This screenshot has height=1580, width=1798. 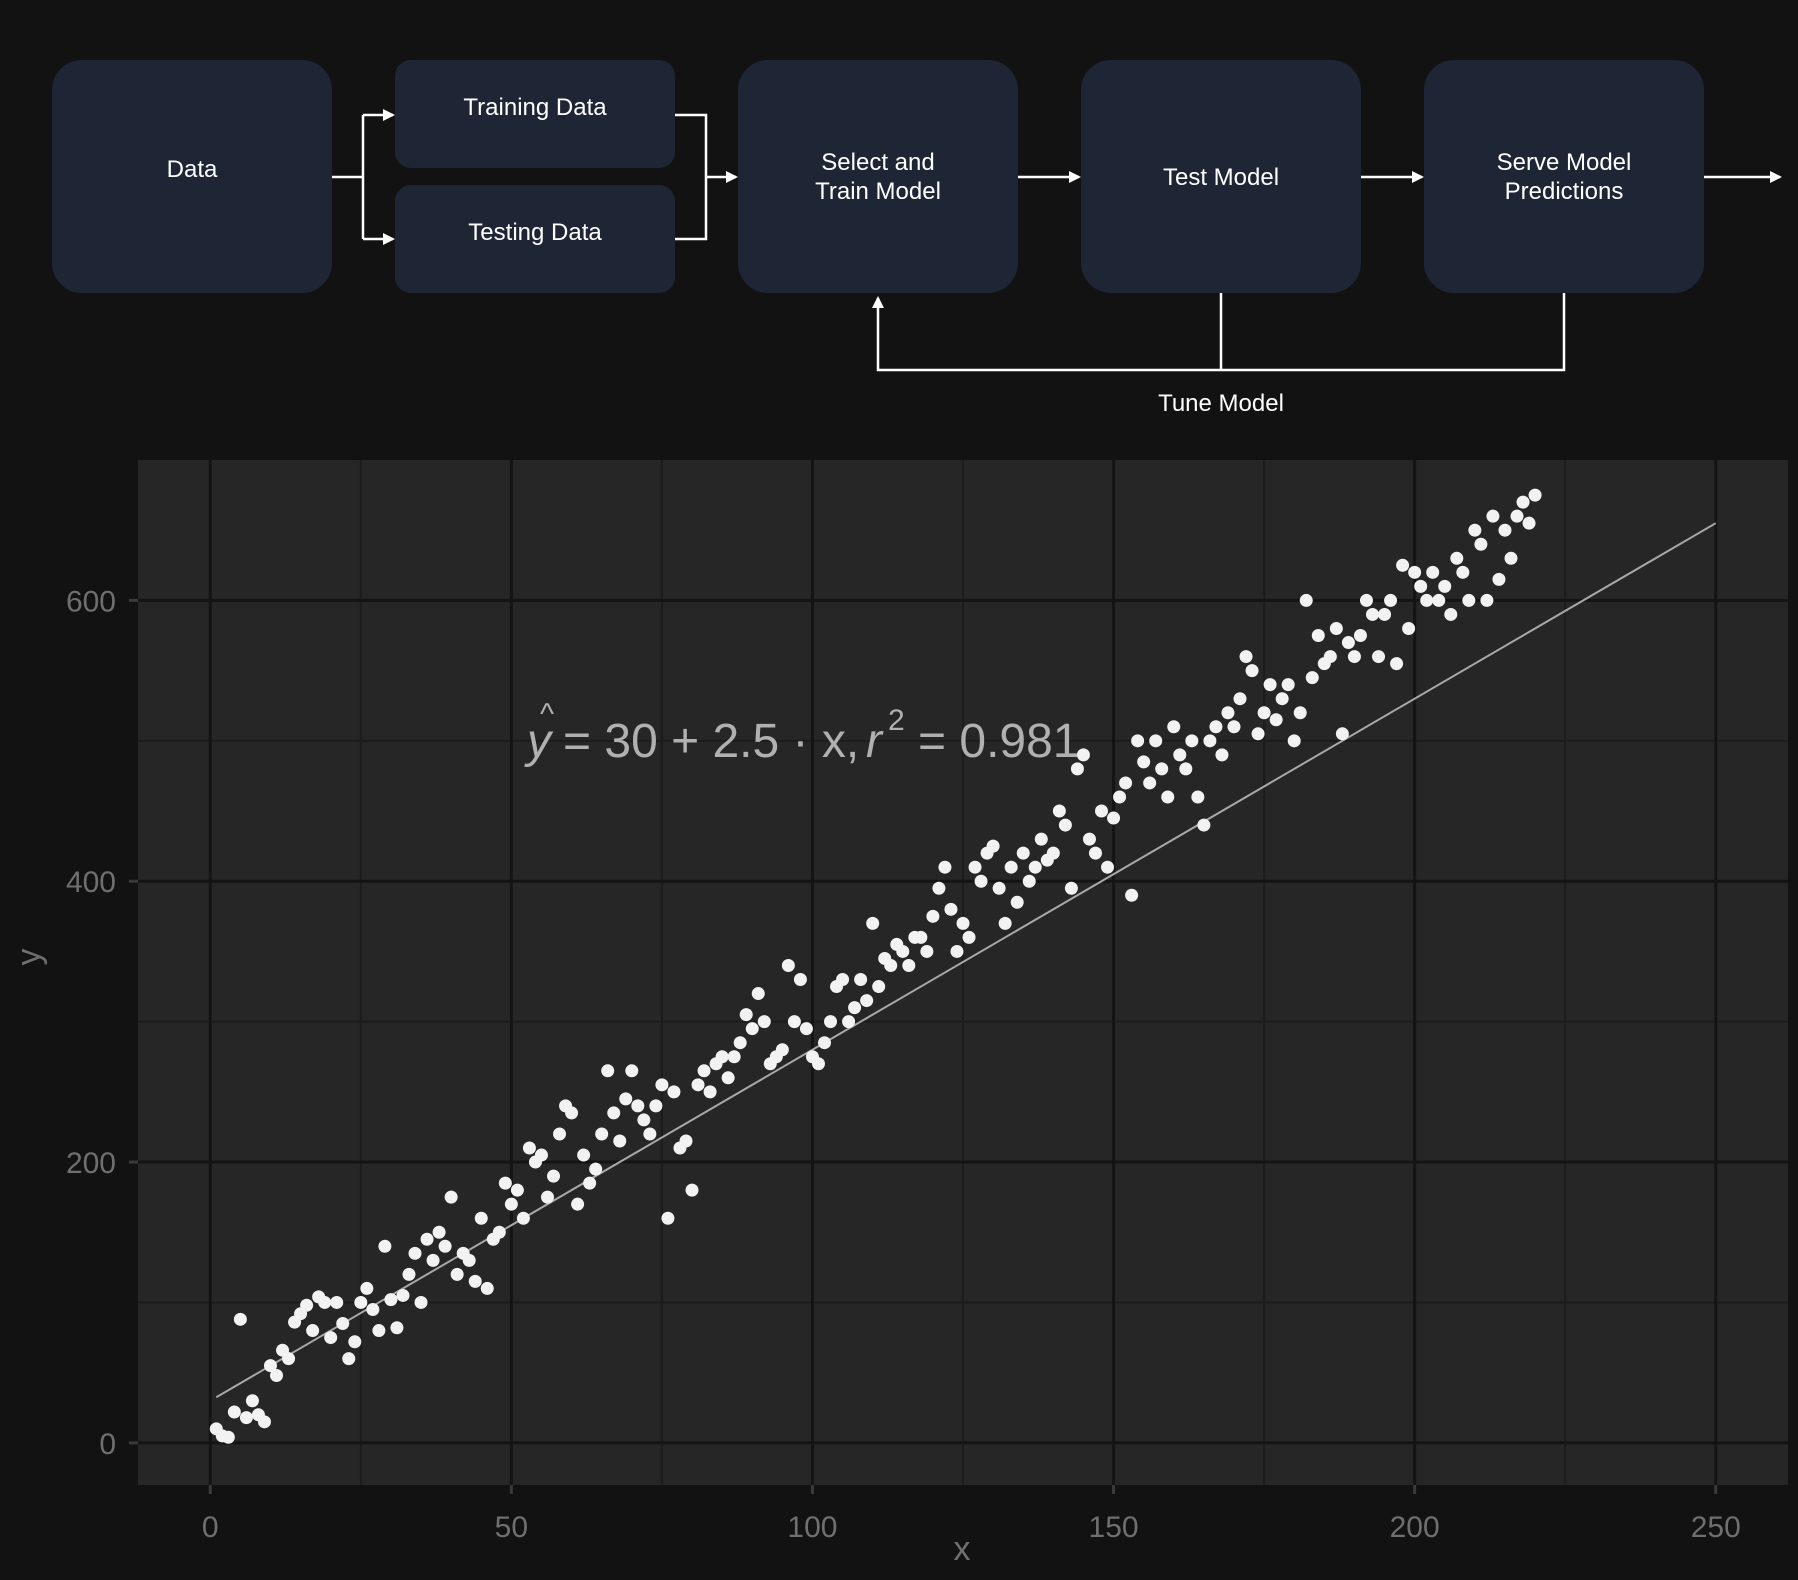 I want to click on x-tick-label: 0, so click(x=210, y=1527).